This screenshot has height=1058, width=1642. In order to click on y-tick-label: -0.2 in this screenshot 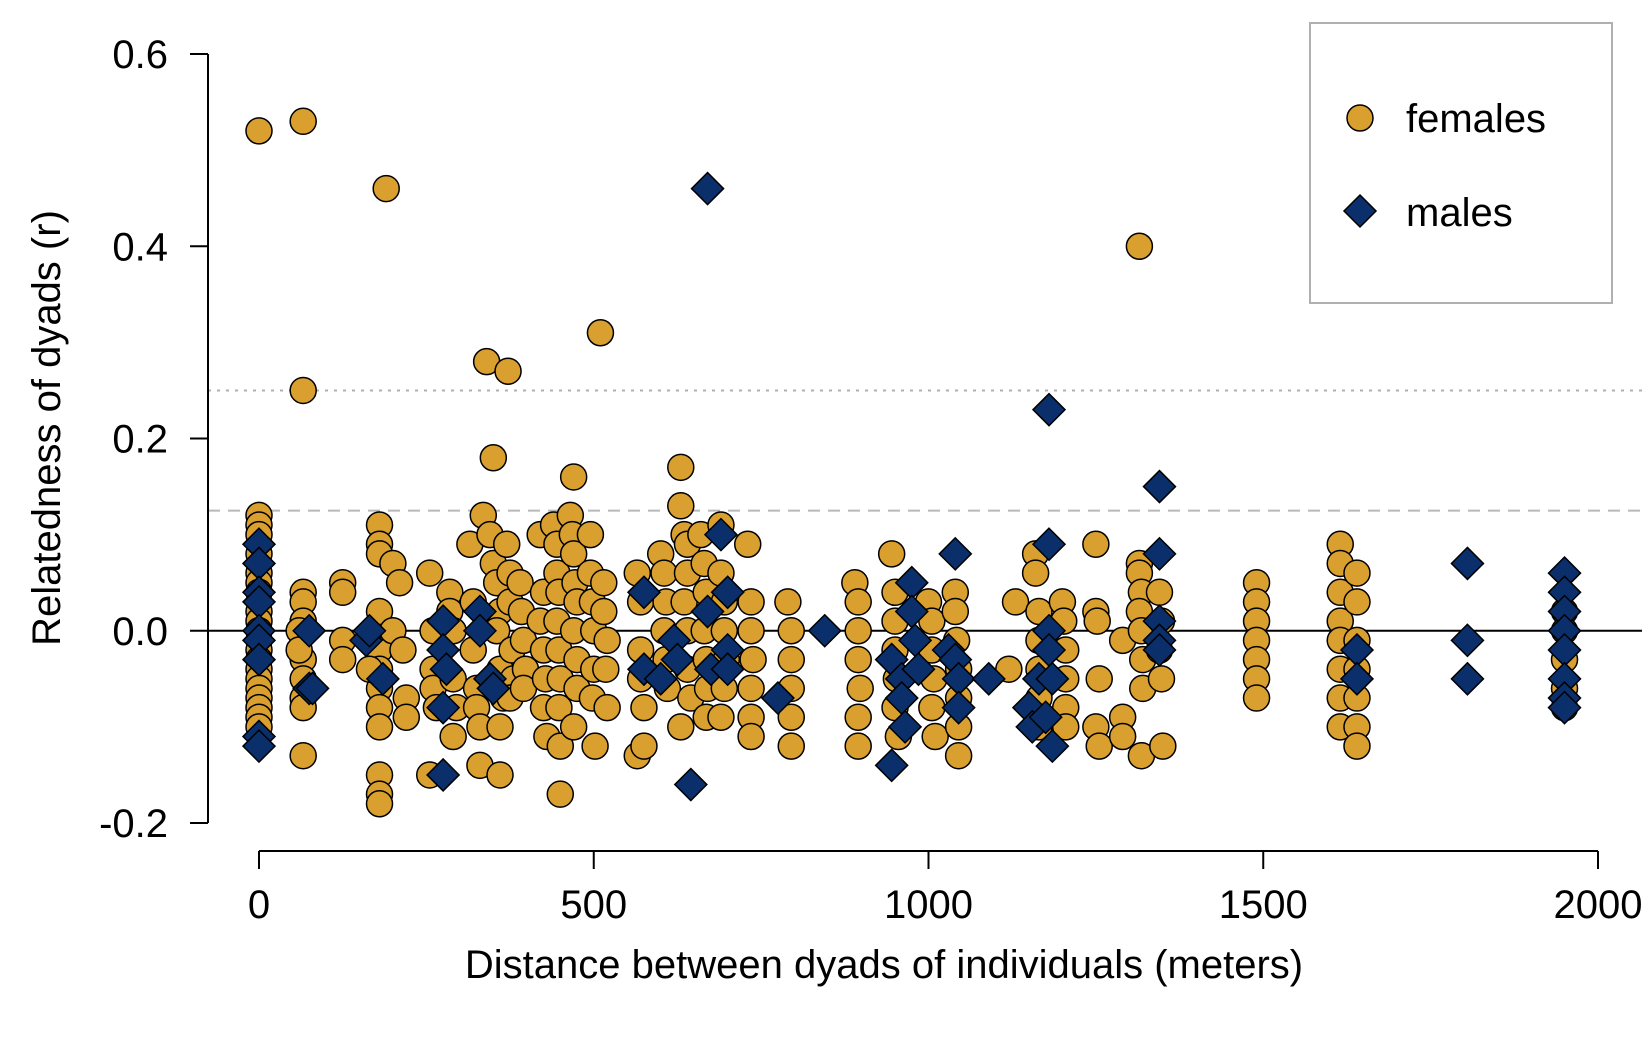, I will do `click(133, 824)`.